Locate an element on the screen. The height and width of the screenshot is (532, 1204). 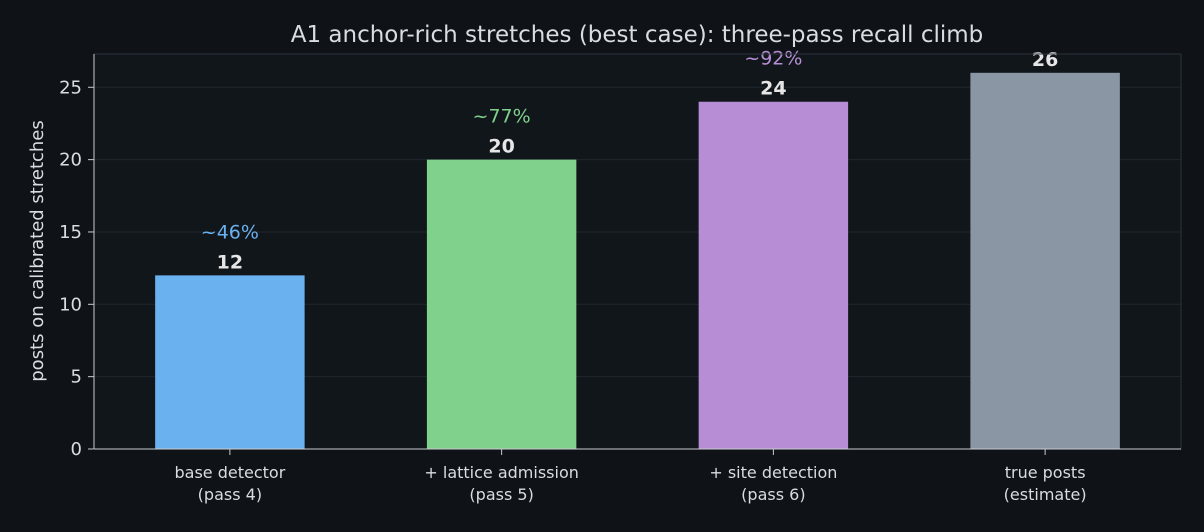
recall-percent-label: ~92% is located at coordinates (773, 59).